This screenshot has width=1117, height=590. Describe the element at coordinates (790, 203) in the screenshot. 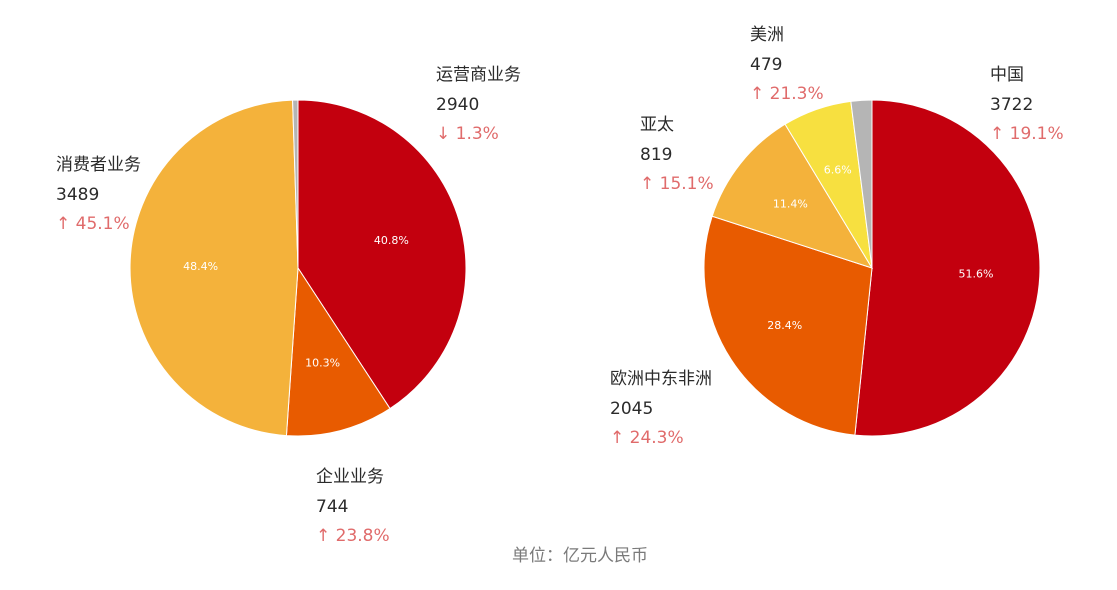

I see `pie2-pct-label-3: 11.4%` at that location.